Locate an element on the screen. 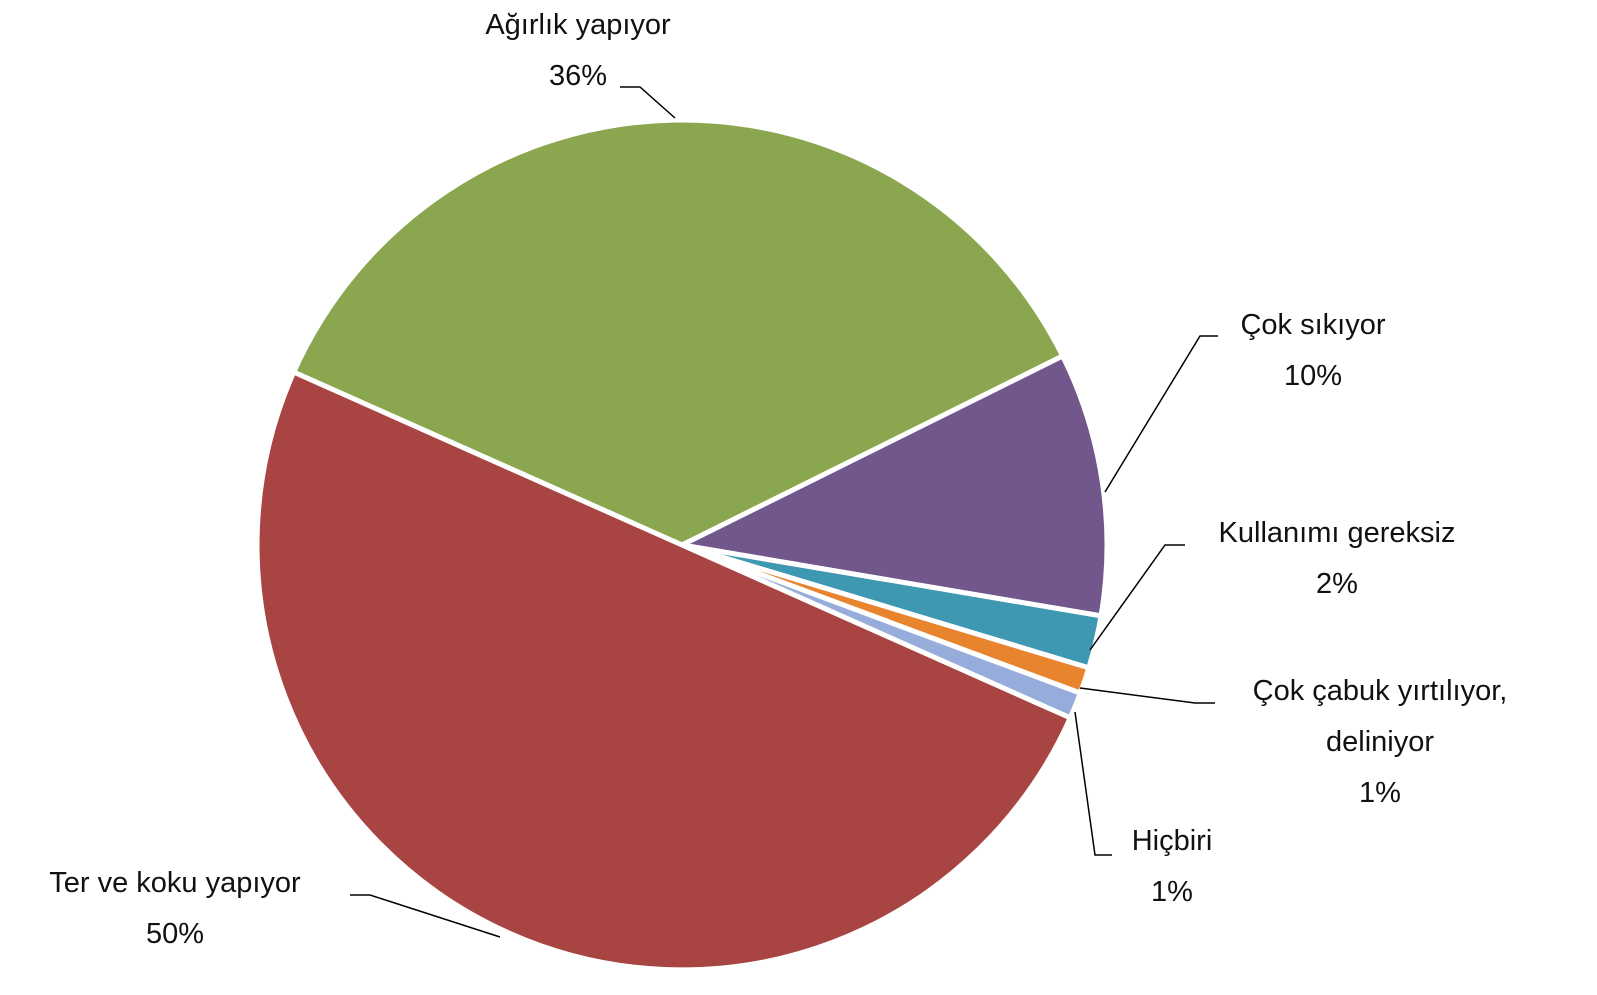  value-label: 10% is located at coordinates (1313, 376).